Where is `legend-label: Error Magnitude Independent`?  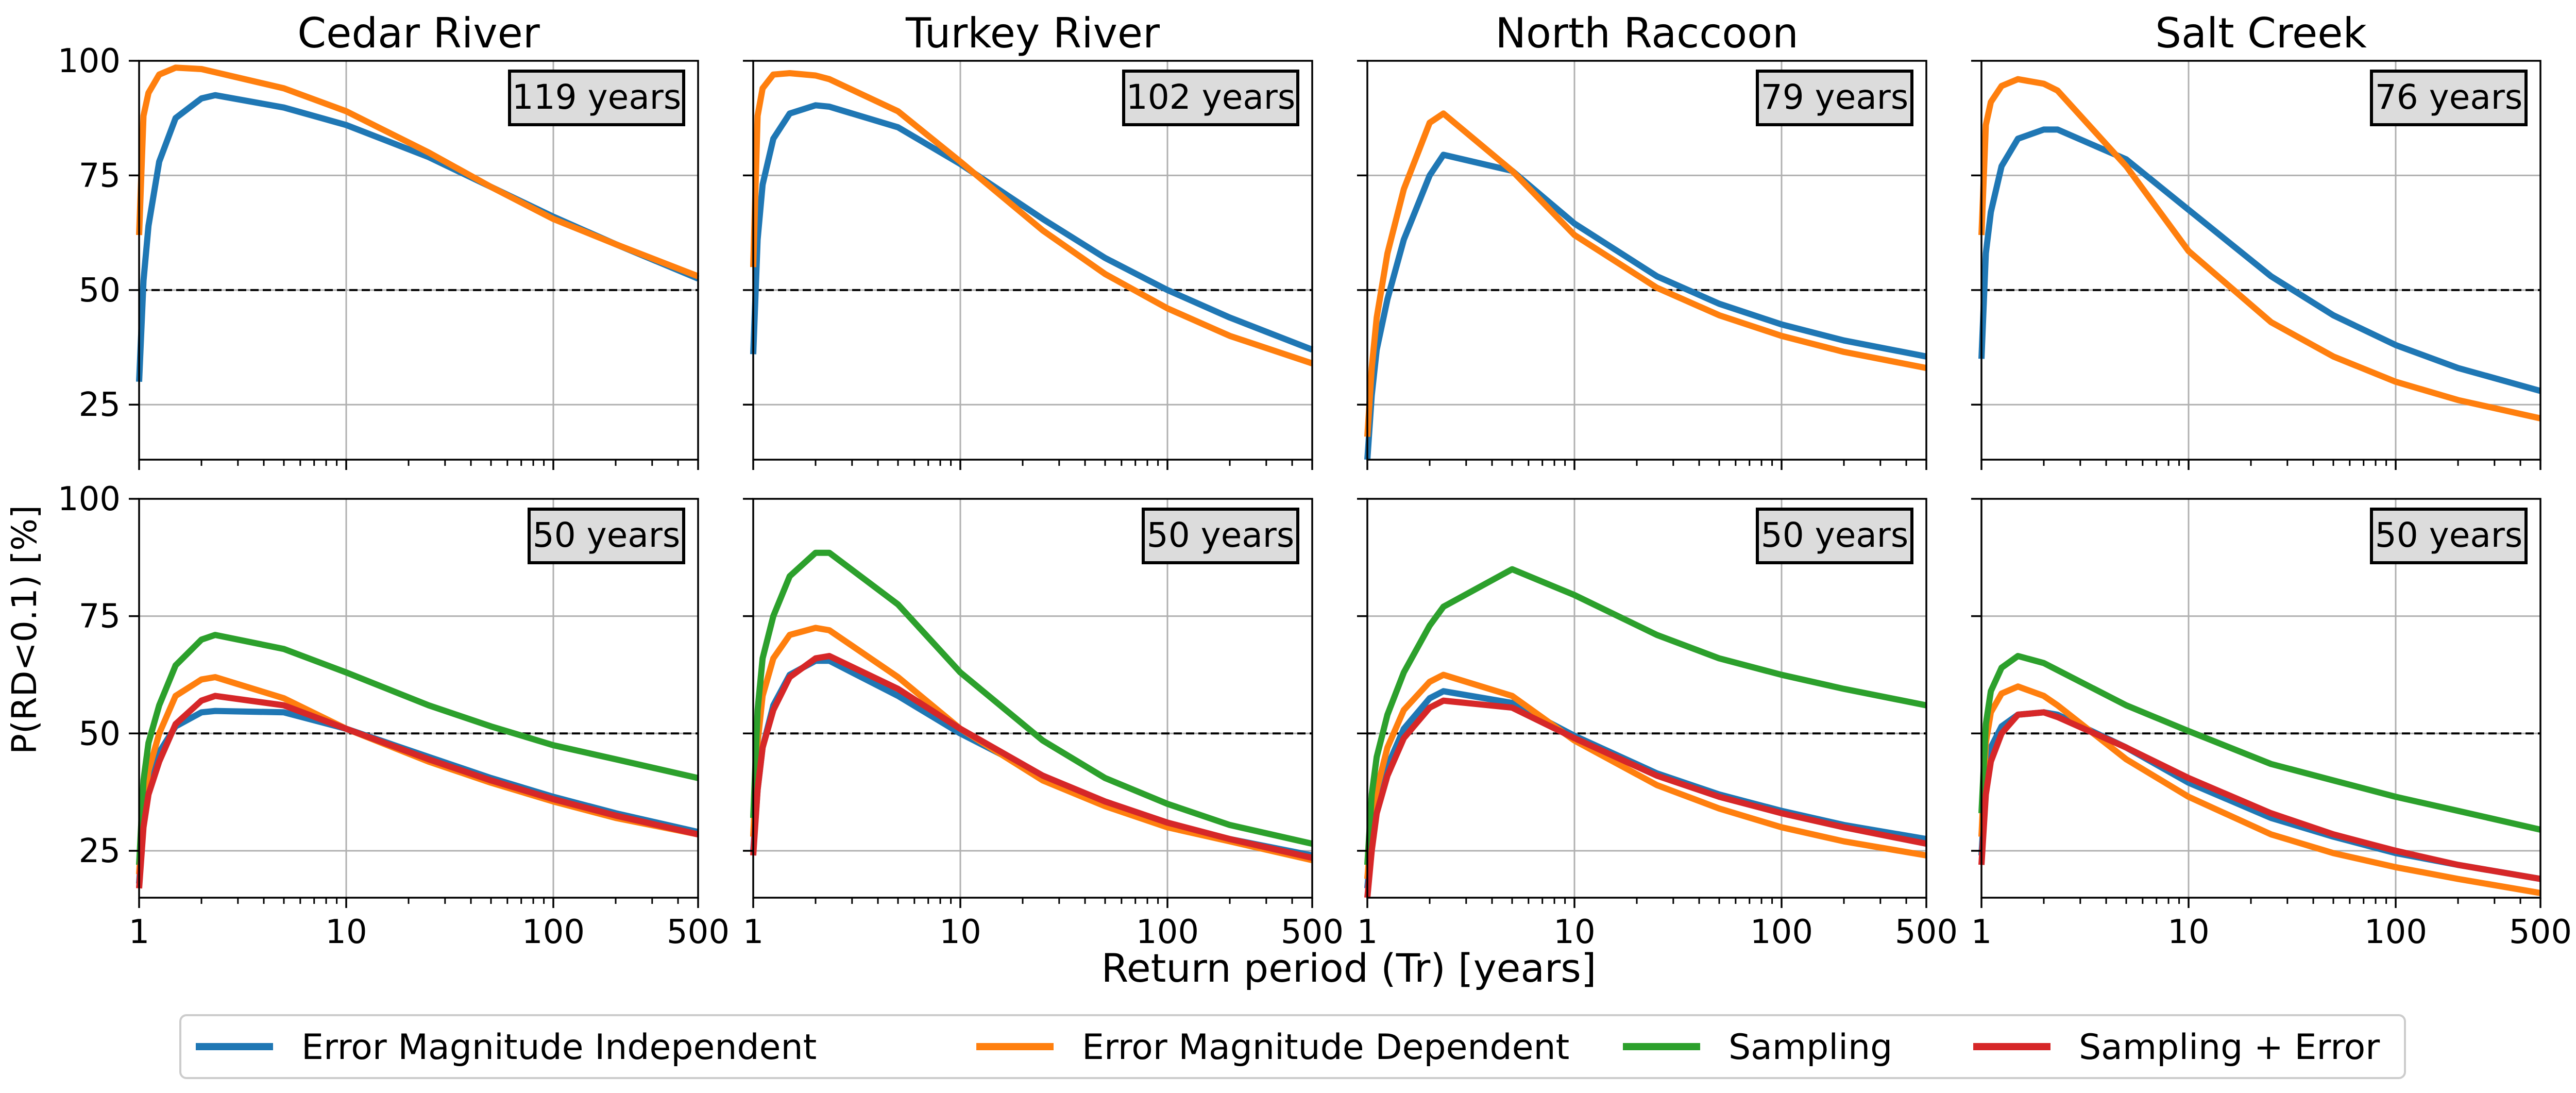
legend-label: Error Magnitude Independent is located at coordinates (559, 1047).